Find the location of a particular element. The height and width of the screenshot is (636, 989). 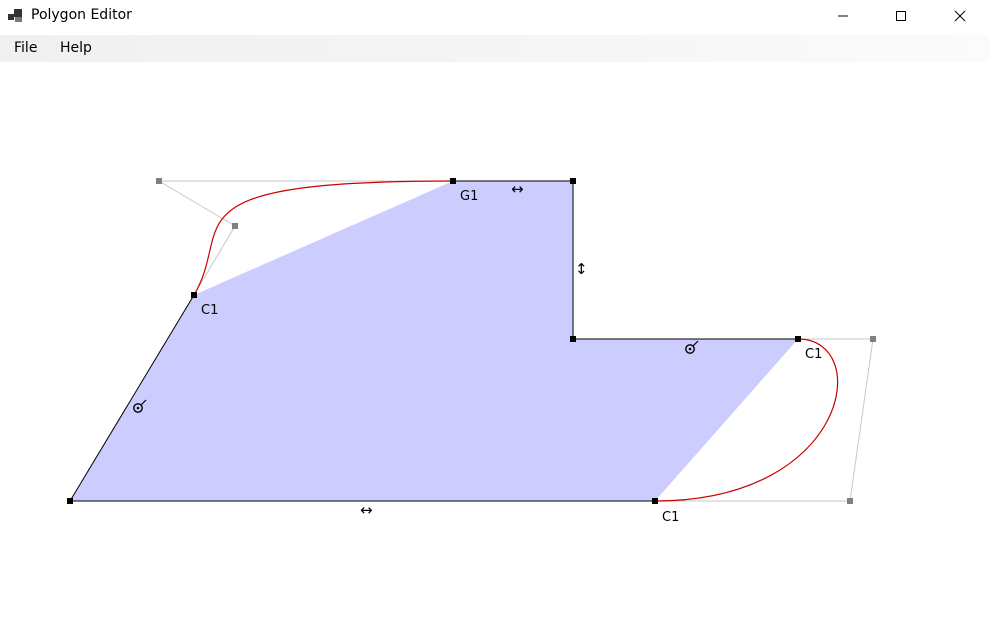

minimize-icon is located at coordinates (843, 16).